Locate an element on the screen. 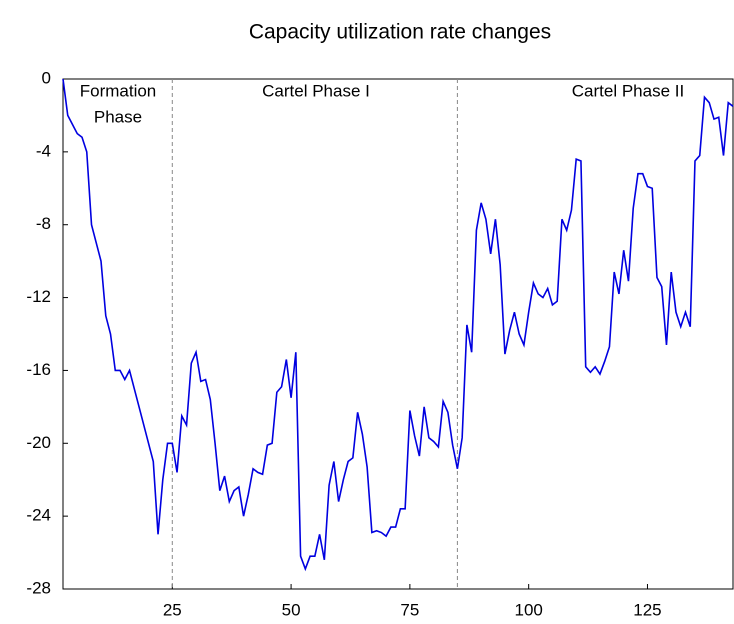  y-tick-label: -12 is located at coordinates (38, 296).